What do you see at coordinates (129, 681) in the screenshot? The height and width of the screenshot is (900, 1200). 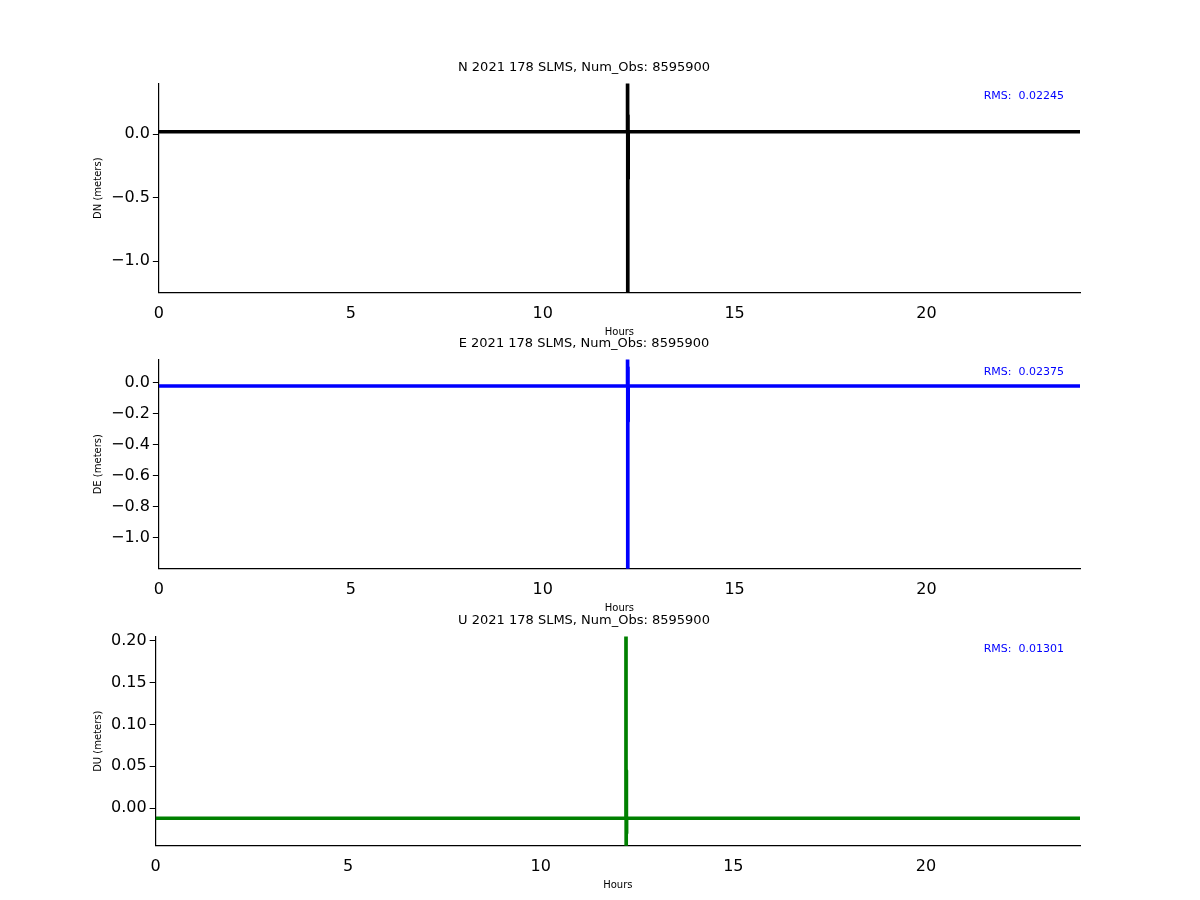 I see `y-tick-label: 0.15` at bounding box center [129, 681].